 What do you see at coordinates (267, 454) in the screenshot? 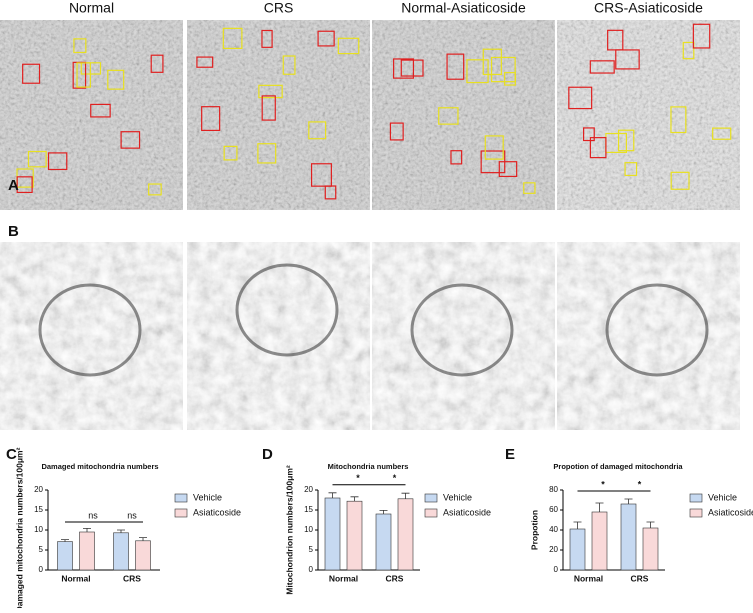
I see `panel-label: D` at bounding box center [267, 454].